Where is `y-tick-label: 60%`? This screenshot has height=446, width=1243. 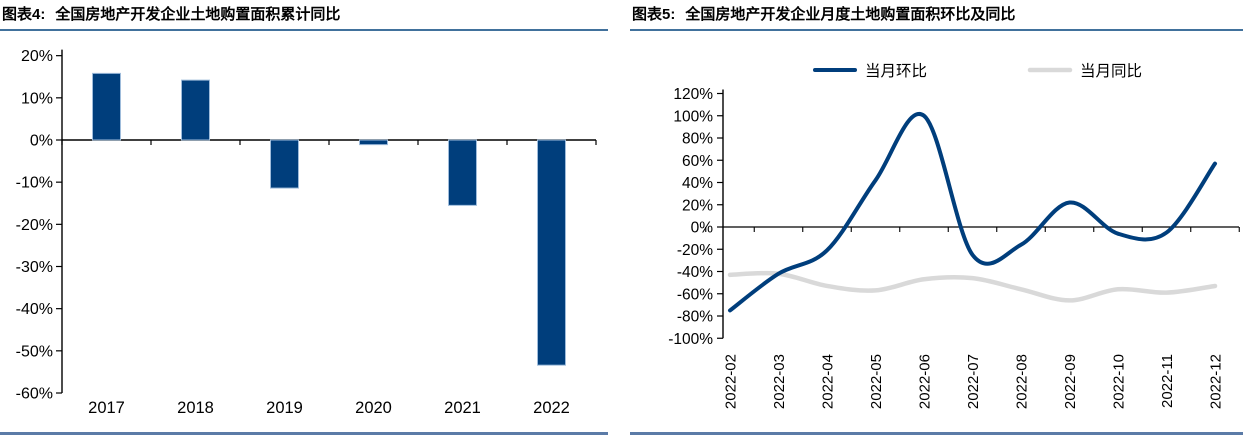 y-tick-label: 60% is located at coordinates (697, 161).